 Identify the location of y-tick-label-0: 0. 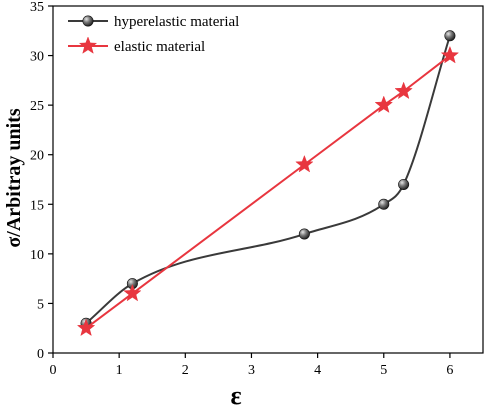
(40, 354).